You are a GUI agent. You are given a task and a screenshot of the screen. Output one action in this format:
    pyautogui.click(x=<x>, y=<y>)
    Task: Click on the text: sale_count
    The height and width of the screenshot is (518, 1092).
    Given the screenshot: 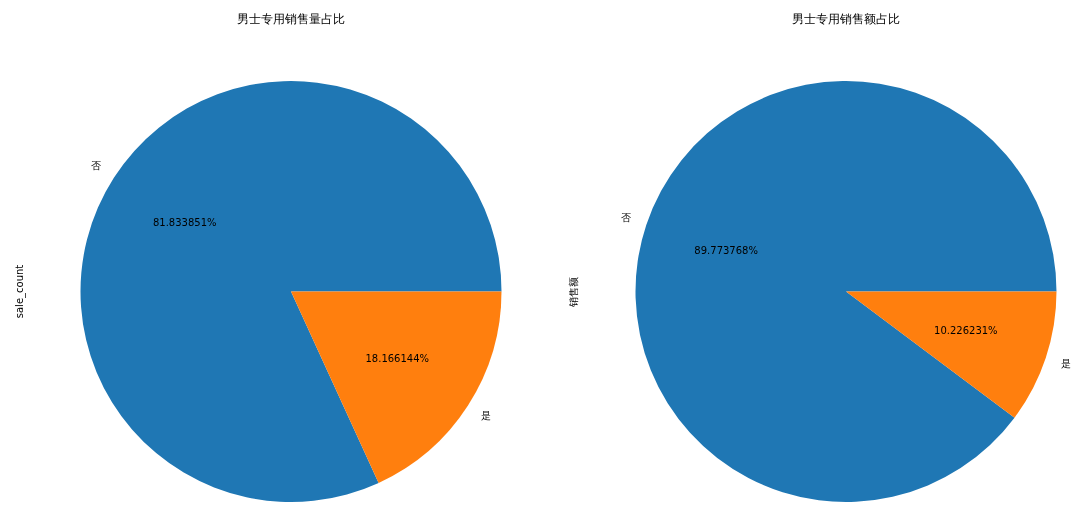 What is the action you would take?
    pyautogui.click(x=19, y=291)
    